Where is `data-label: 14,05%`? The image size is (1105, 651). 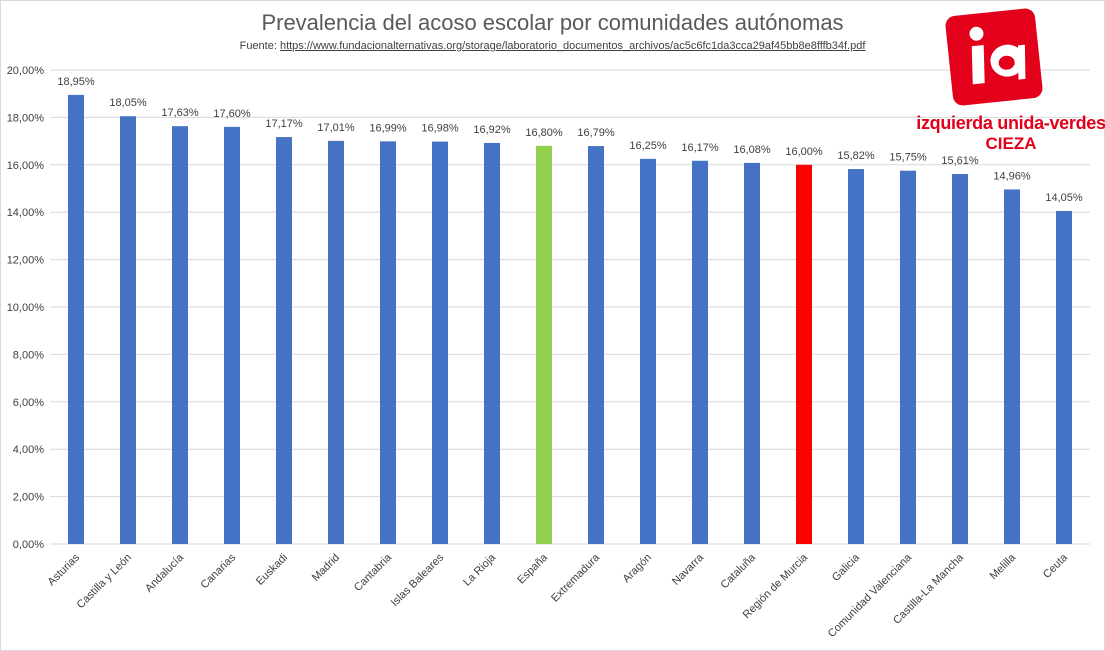
data-label: 14,05% is located at coordinates (1064, 198).